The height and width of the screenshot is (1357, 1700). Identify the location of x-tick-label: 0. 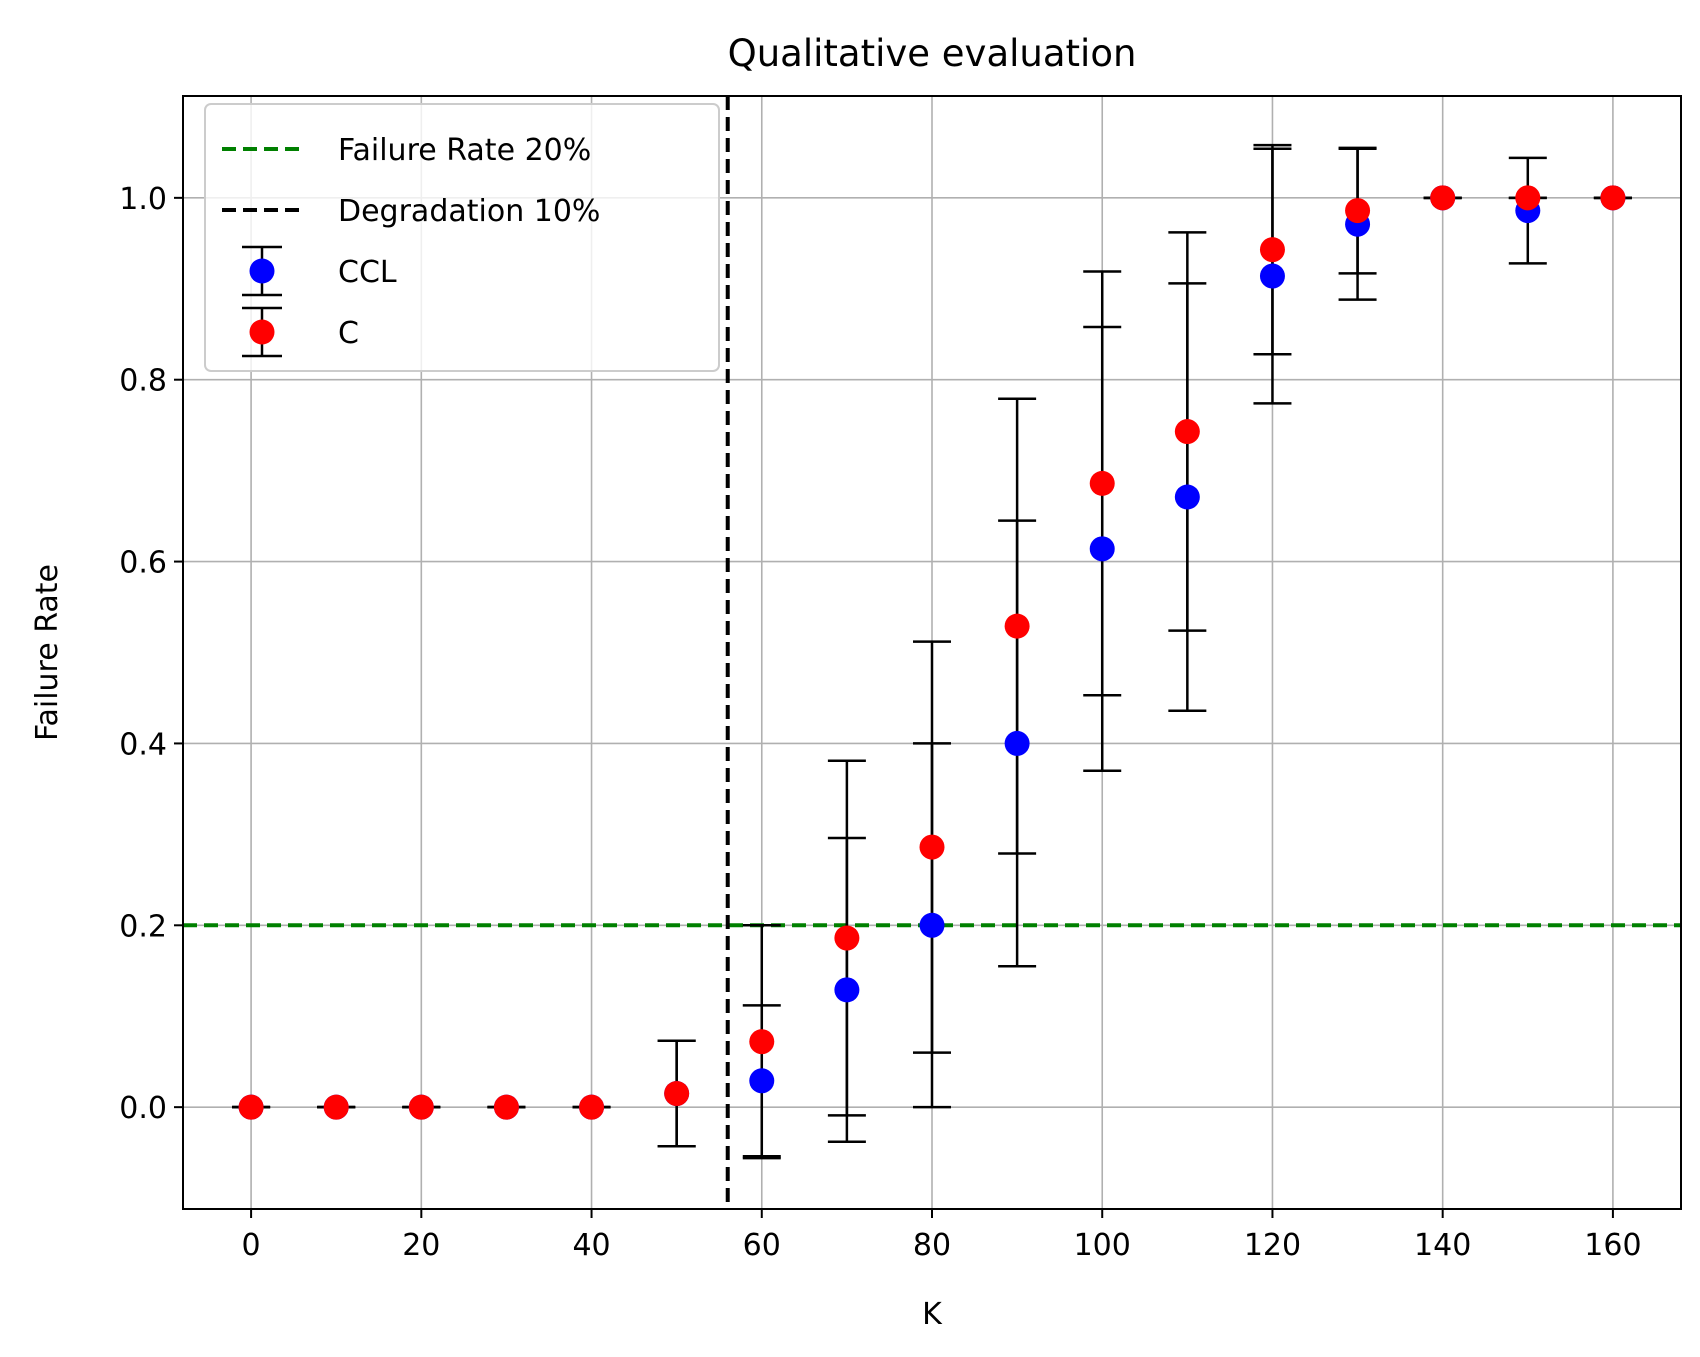
(251, 1245).